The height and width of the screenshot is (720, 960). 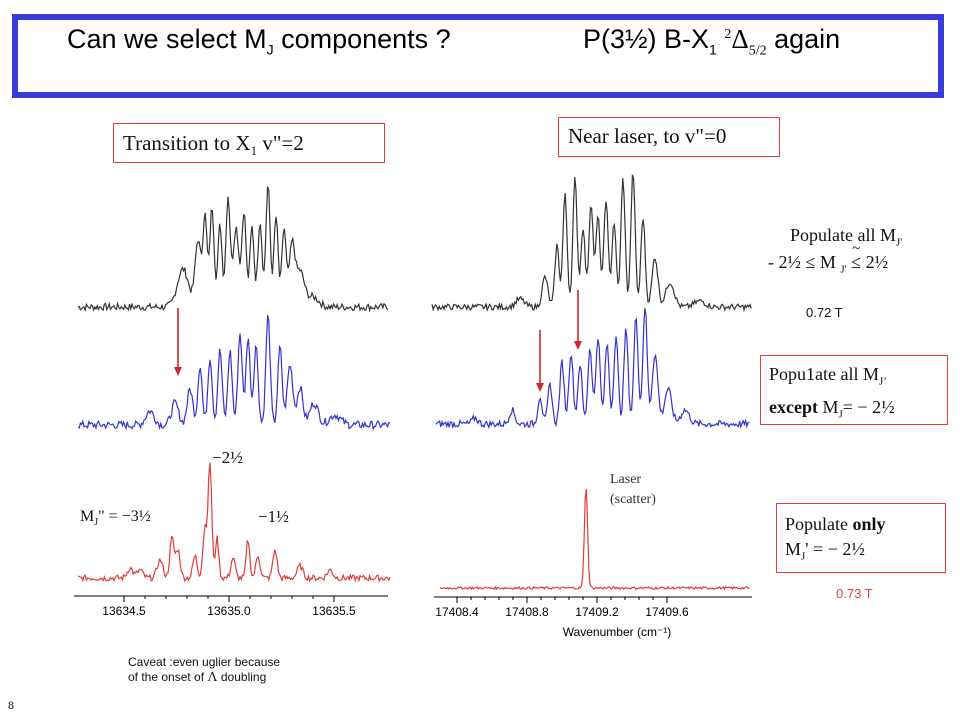 What do you see at coordinates (527, 612) in the screenshot?
I see `axis-right-tick-label: 17408.8` at bounding box center [527, 612].